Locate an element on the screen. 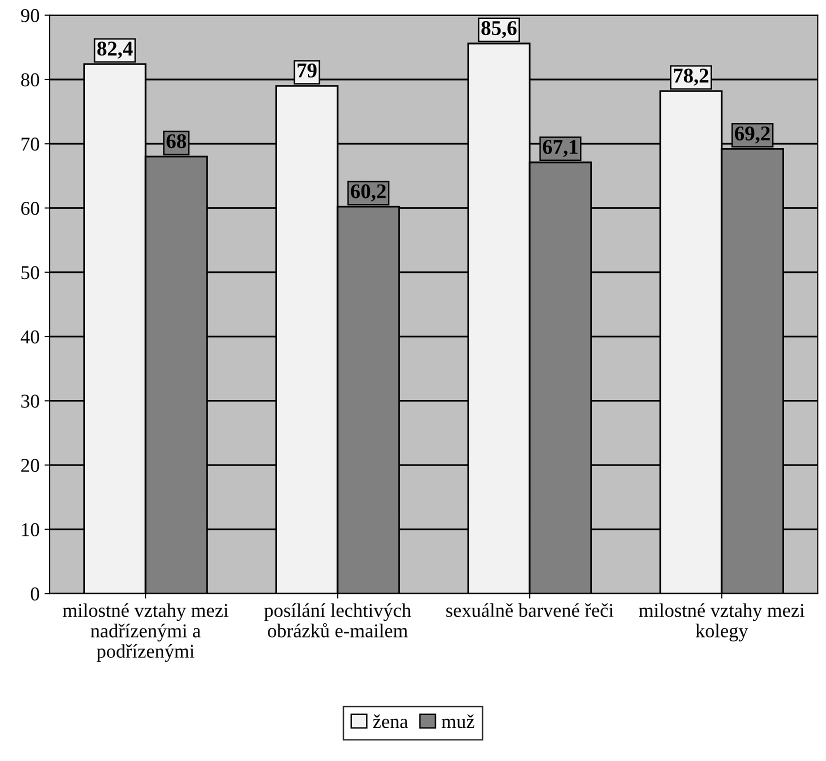 The width and height of the screenshot is (826, 761). y-tick-label: 60 is located at coordinates (30, 208).